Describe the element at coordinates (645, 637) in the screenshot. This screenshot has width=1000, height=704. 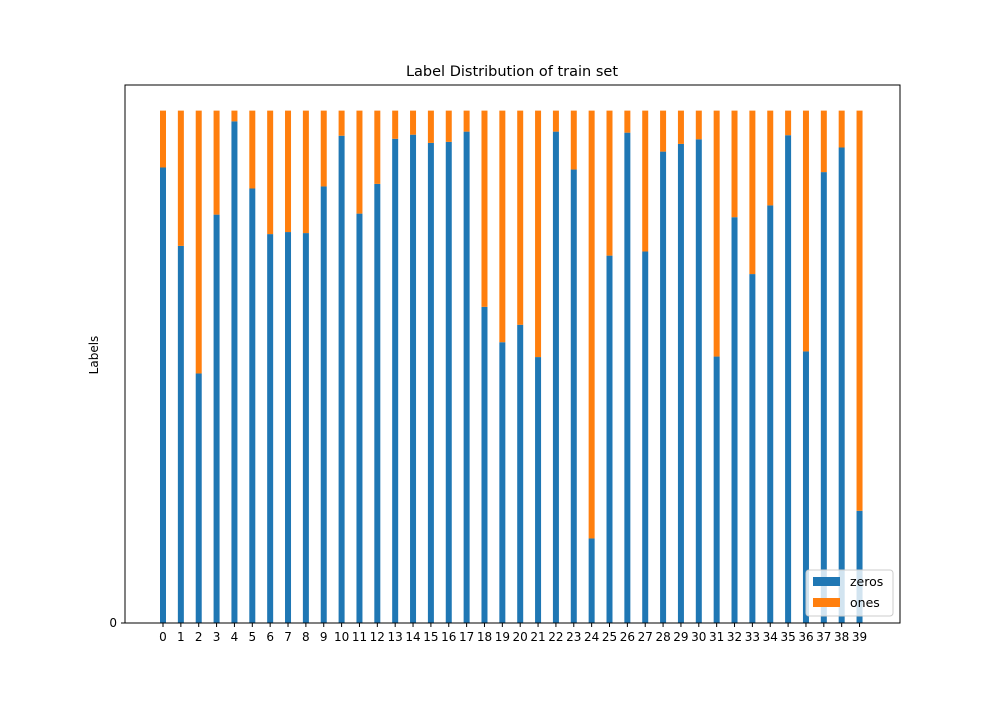
I see `x-tick-label: 27` at that location.